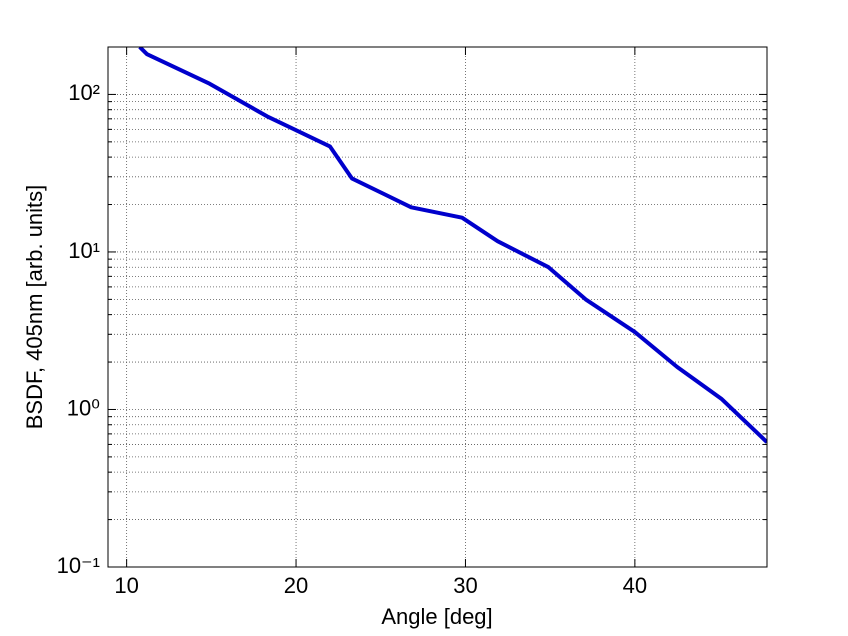  I want to click on x-tick-label: 20, so click(296, 585).